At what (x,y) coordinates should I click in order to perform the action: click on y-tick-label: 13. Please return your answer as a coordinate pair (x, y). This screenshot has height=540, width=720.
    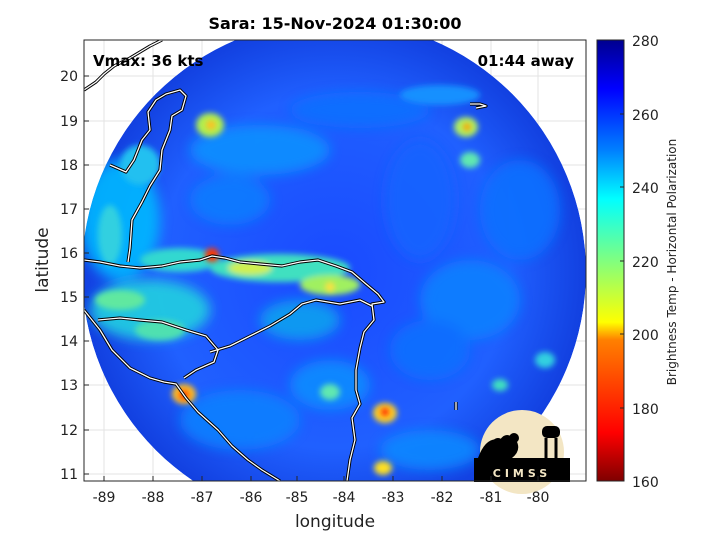
    Looking at the image, I should click on (69, 386).